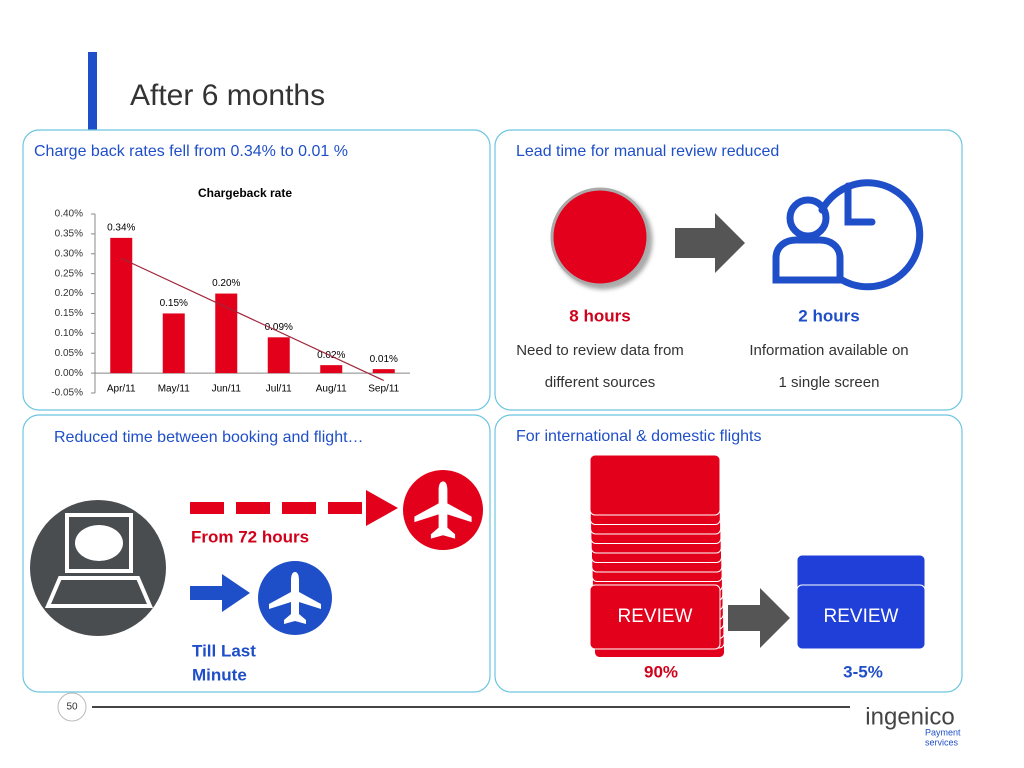 Image resolution: width=1024 pixels, height=768 pixels. I want to click on laptop-circle, so click(98, 568).